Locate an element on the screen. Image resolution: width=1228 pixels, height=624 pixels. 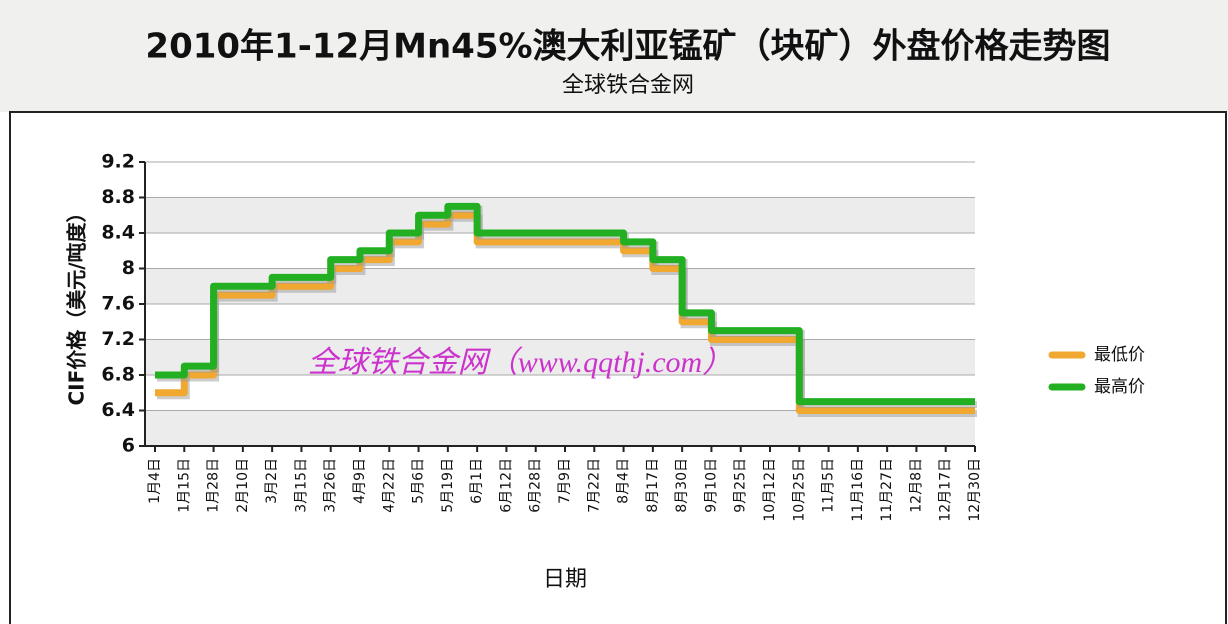
x-axis-label: 日期 is located at coordinates (565, 579).